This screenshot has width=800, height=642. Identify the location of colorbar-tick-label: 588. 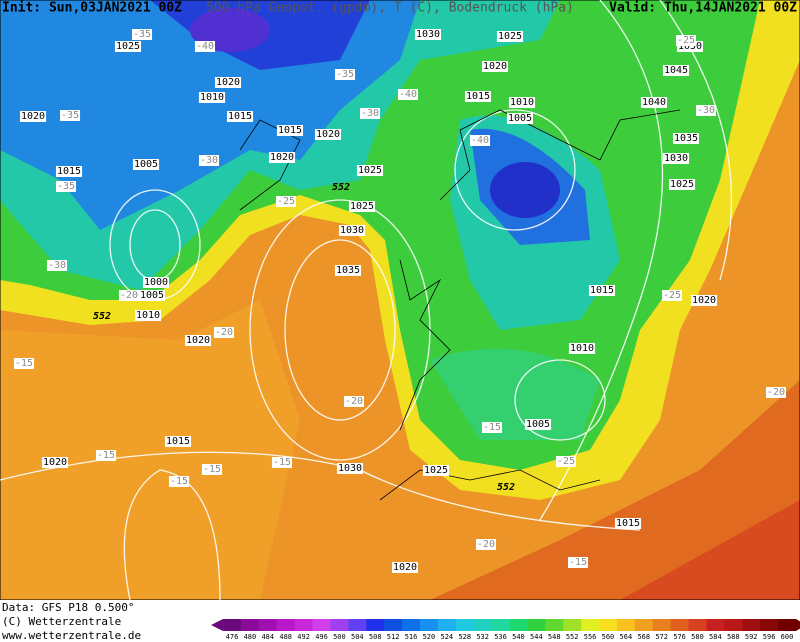
(733, 637).